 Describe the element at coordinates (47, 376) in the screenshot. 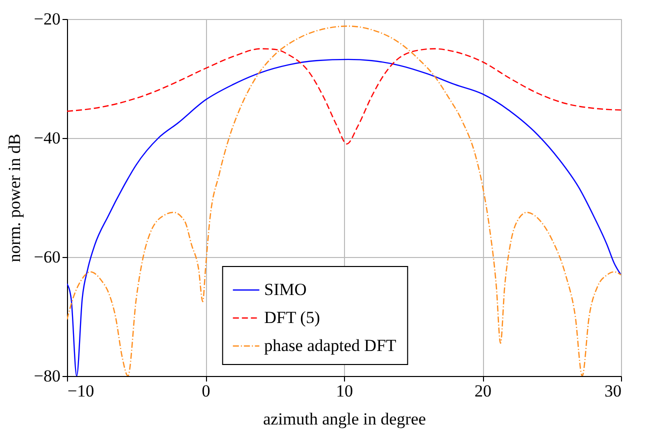

I see `y-tick-label: −80` at that location.